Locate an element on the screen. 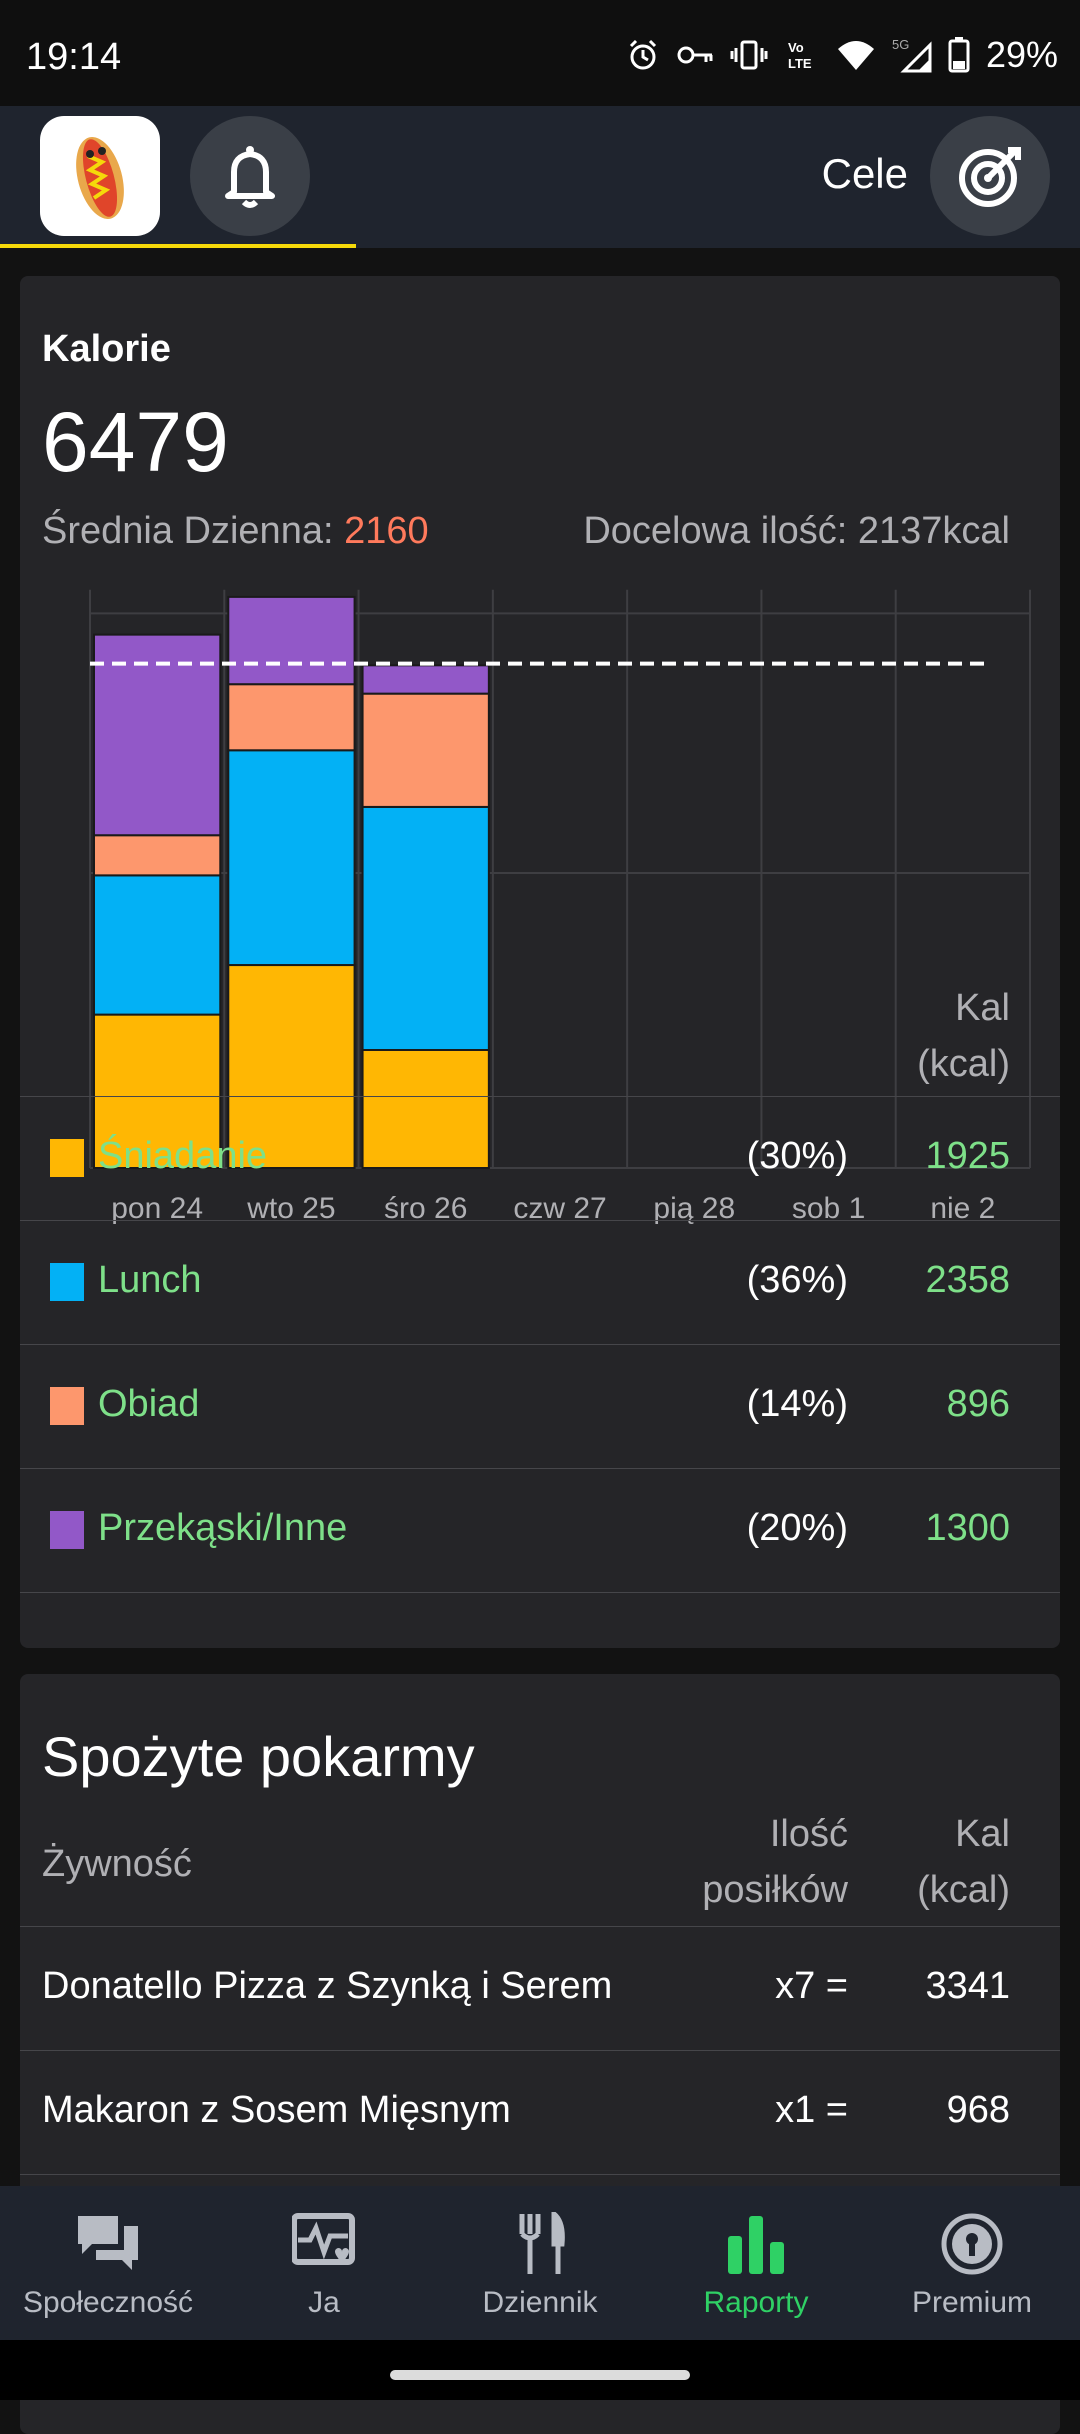  chart-x-tick-label: nie 2 is located at coordinates (962, 1208).